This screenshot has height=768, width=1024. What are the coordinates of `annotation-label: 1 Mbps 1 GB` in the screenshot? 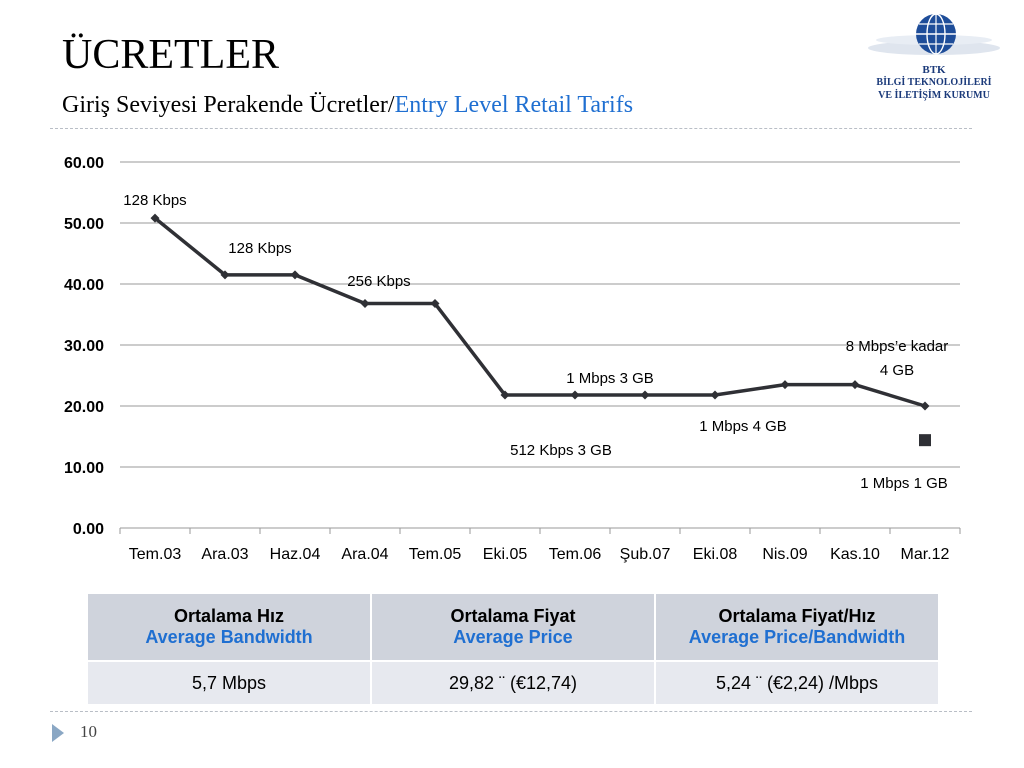 It's located at (904, 483).